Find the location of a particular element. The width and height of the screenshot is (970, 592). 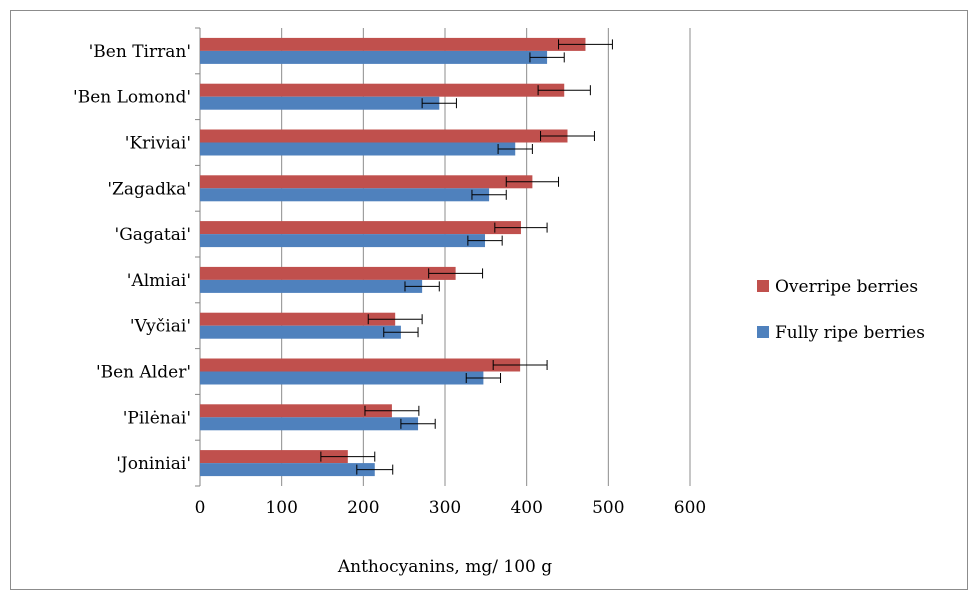

category-label: 'Gagatai' is located at coordinates (153, 235).